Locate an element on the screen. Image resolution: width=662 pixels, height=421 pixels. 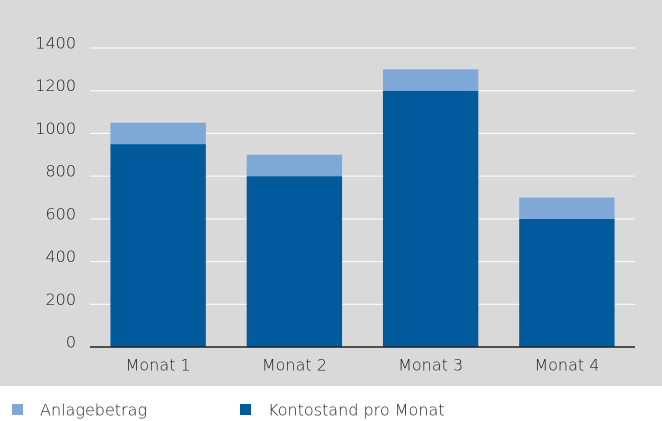
y-tick-label: 800 is located at coordinates (60, 171).